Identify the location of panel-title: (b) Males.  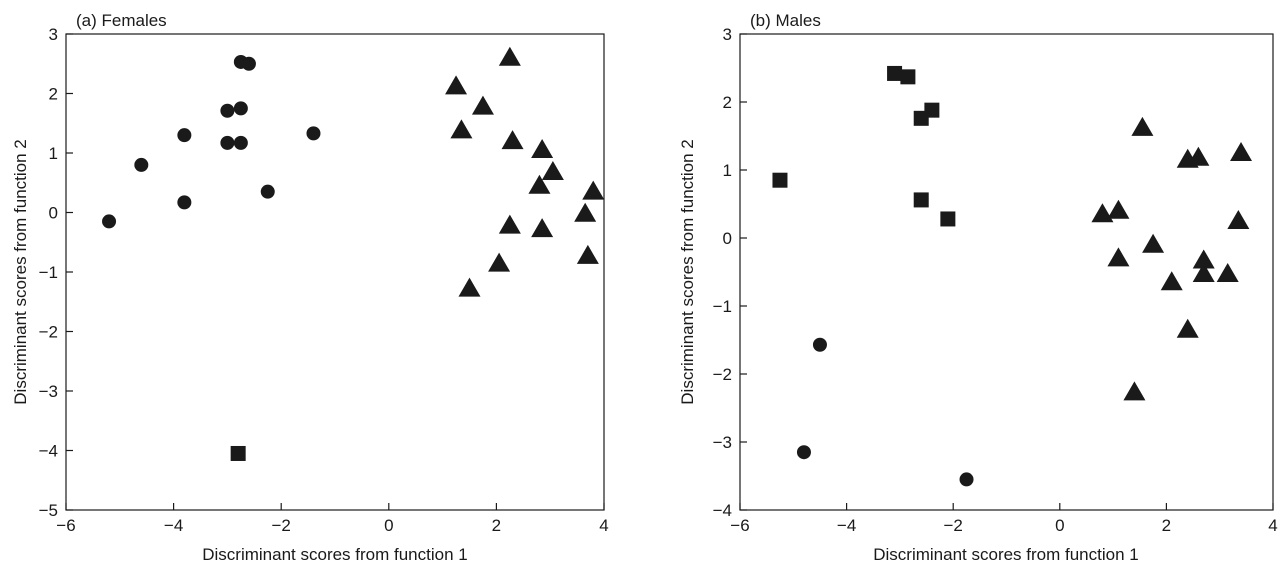
(785, 20).